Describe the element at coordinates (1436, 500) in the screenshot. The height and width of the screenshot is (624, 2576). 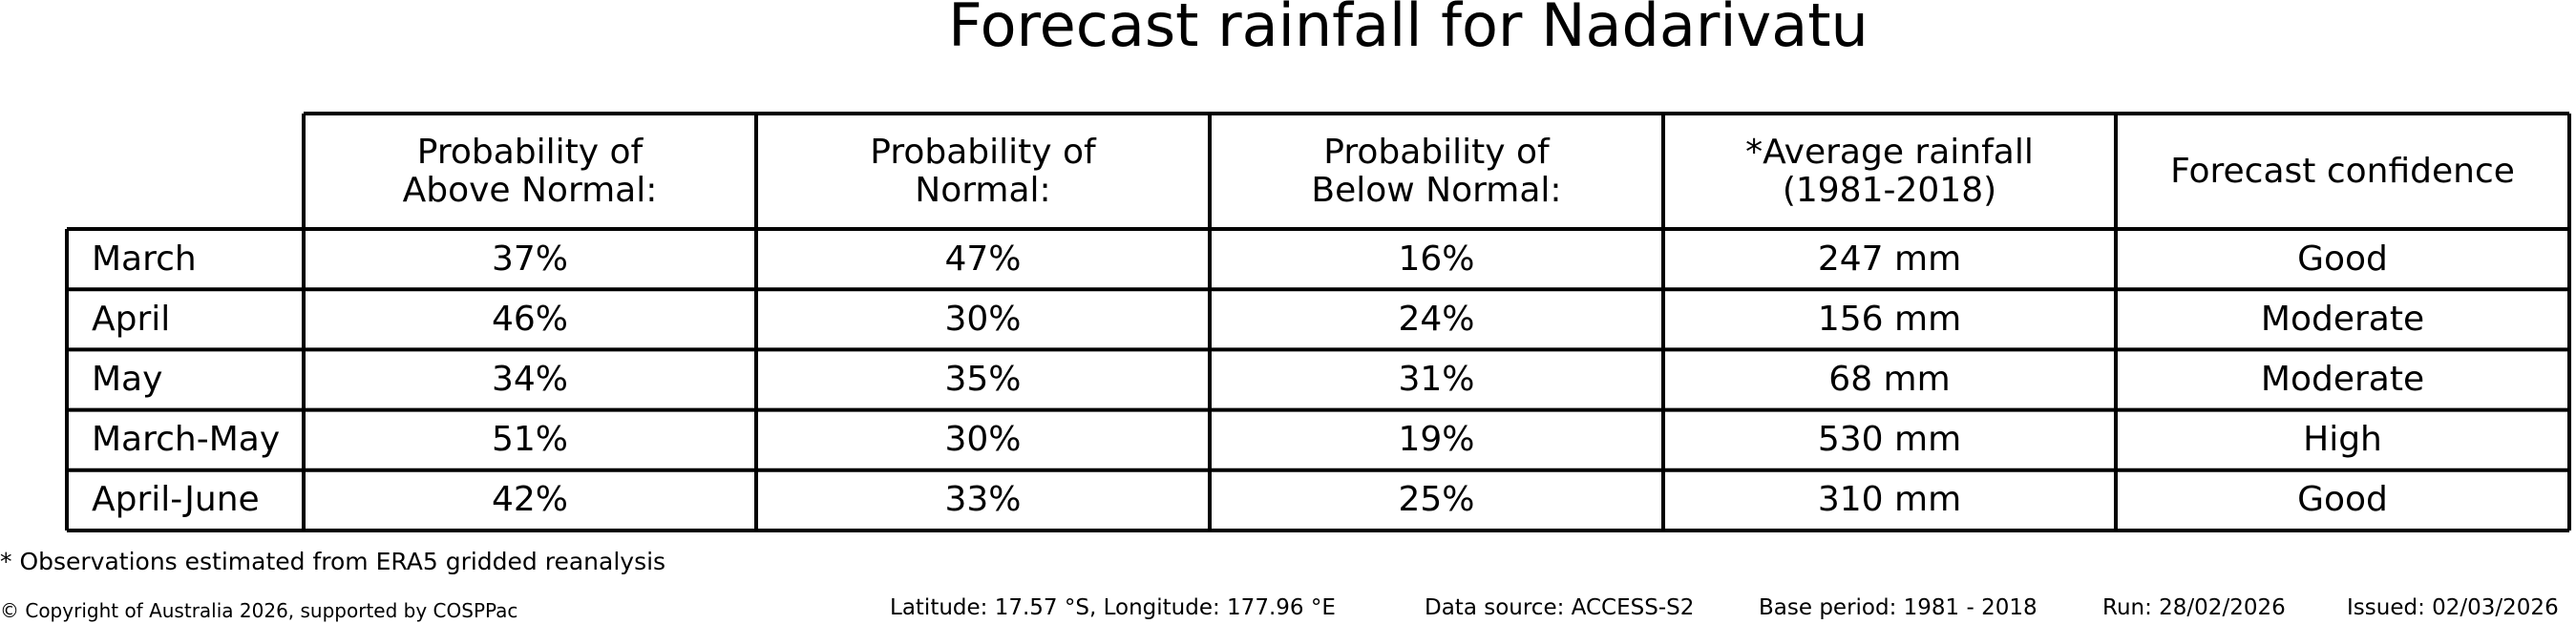
I see `table-cell: 25%` at that location.